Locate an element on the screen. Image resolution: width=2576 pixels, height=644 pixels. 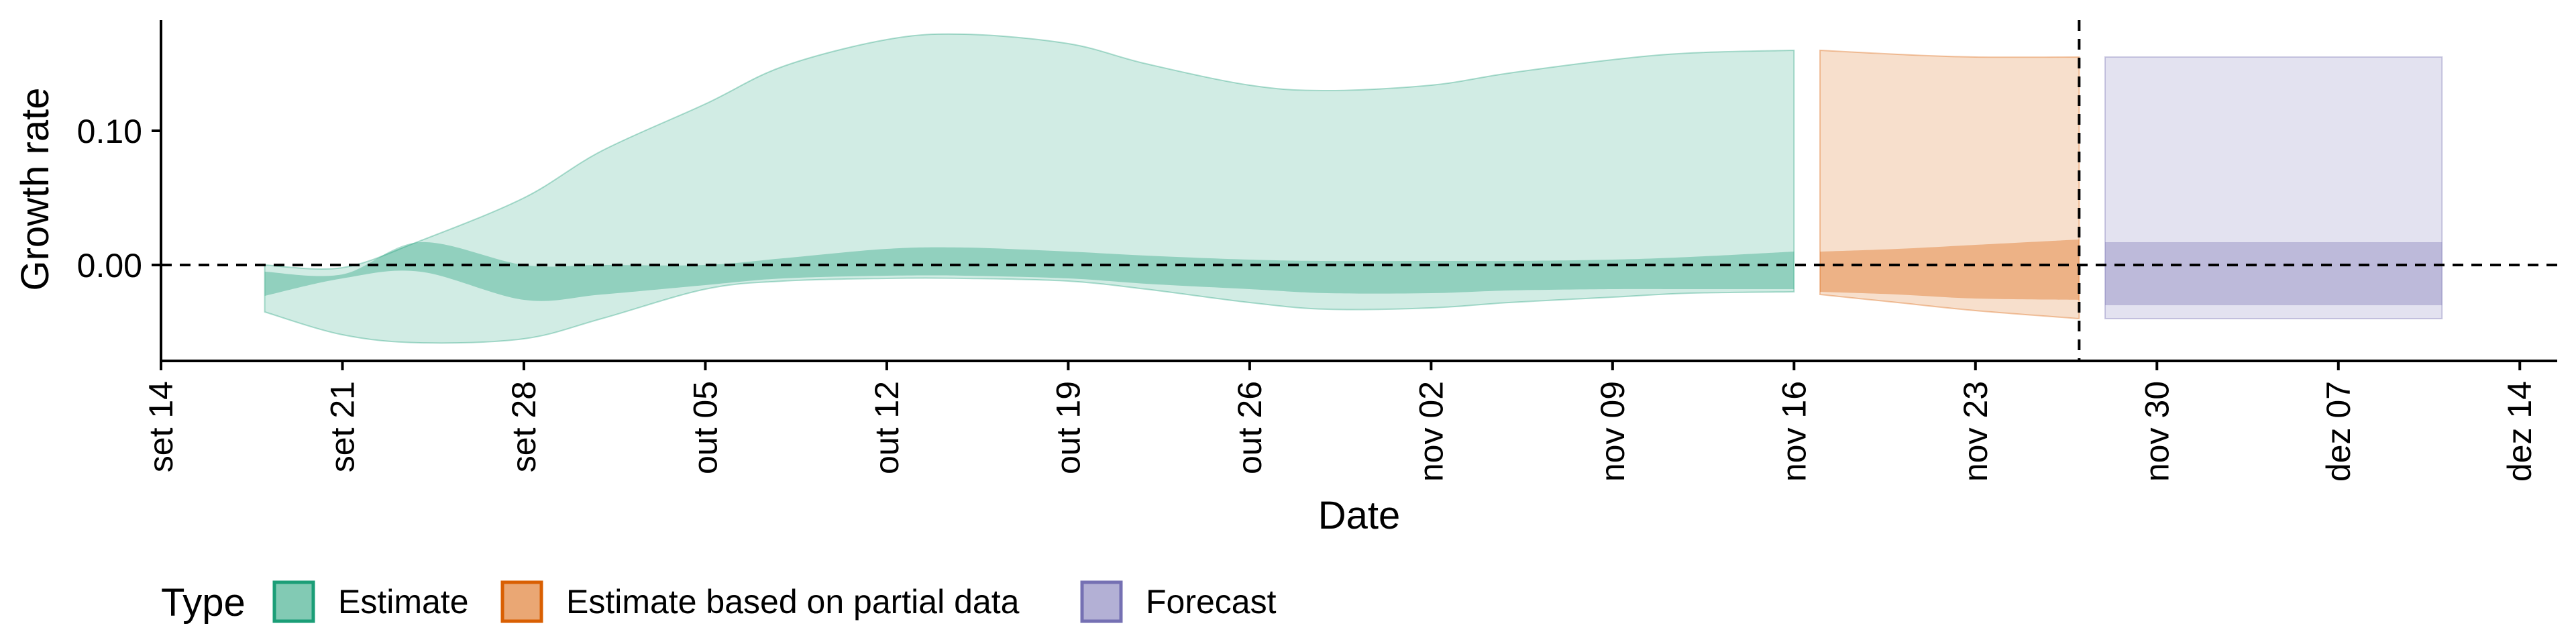
x-tick-label: out 19 is located at coordinates (1068, 427).